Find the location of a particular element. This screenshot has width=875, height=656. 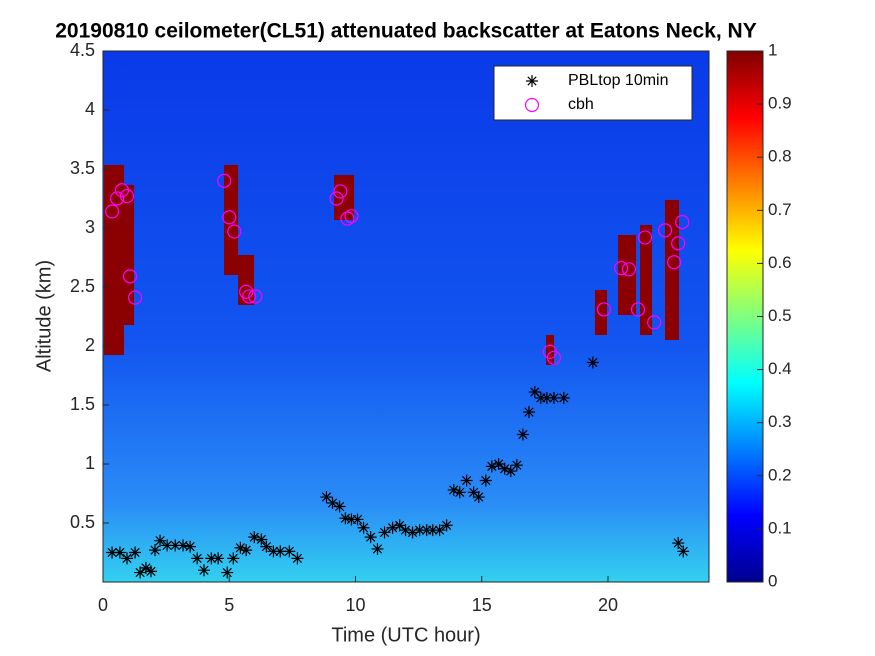

colorbar-tick-label: 0.7 is located at coordinates (780, 209).